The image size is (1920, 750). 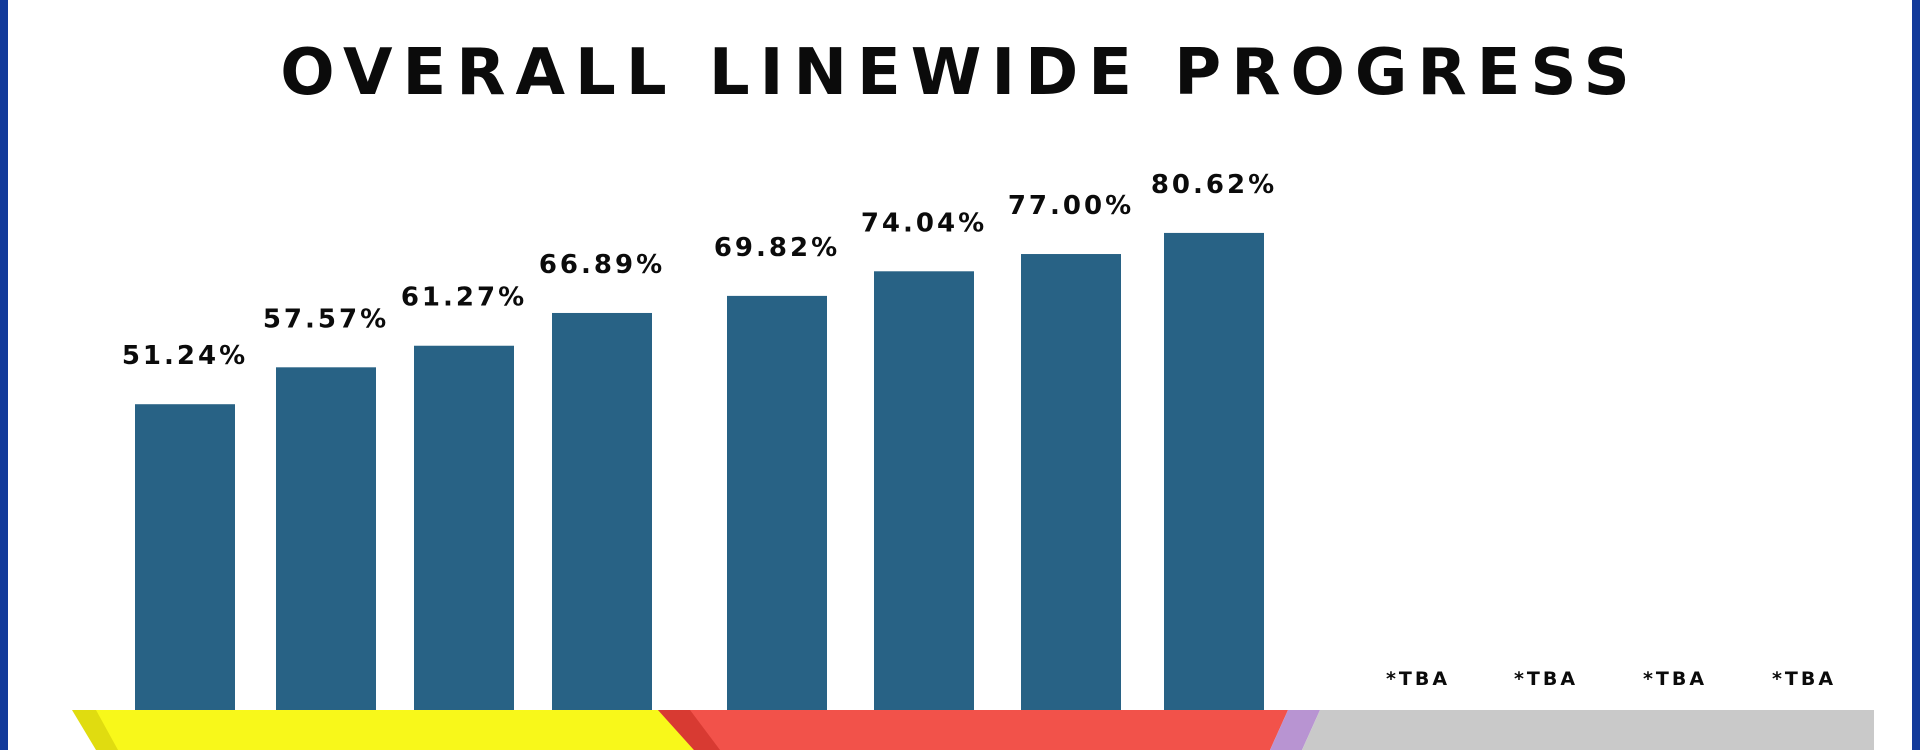 I want to click on data-label: 77.00%, so click(x=1071, y=206).